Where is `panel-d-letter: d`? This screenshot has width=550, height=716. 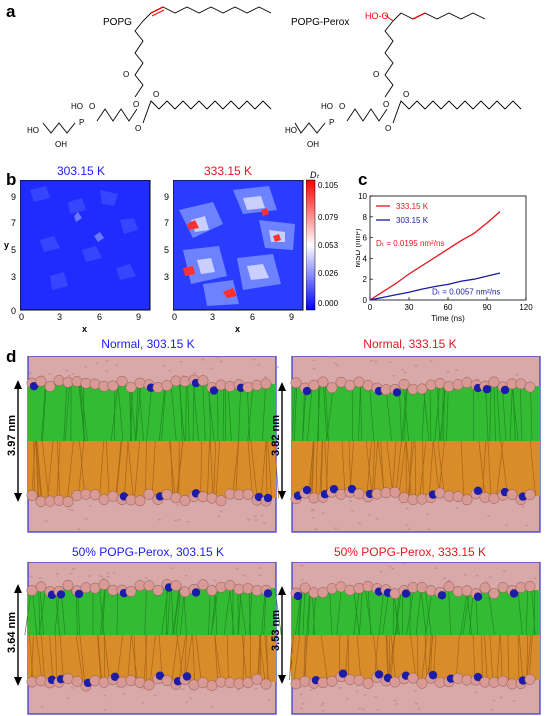
panel-d-letter: d is located at coordinates (11, 356).